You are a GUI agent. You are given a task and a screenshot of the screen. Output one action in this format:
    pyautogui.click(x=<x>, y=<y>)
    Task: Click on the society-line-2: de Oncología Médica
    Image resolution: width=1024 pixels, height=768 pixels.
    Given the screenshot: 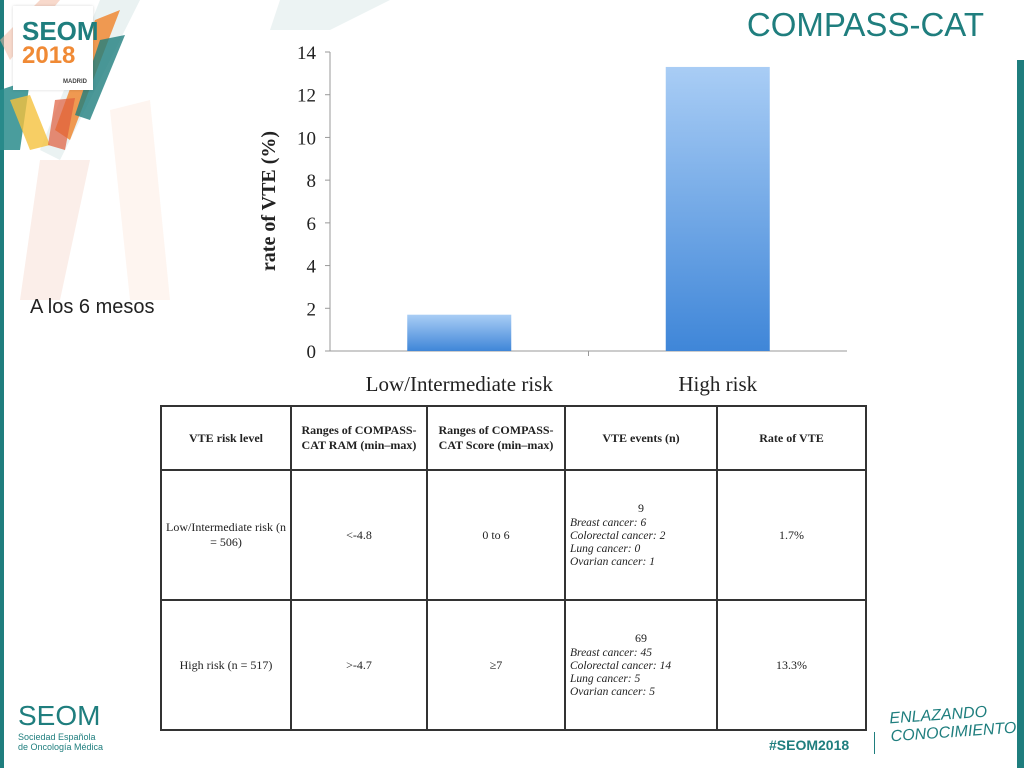 What is the action you would take?
    pyautogui.click(x=61, y=747)
    